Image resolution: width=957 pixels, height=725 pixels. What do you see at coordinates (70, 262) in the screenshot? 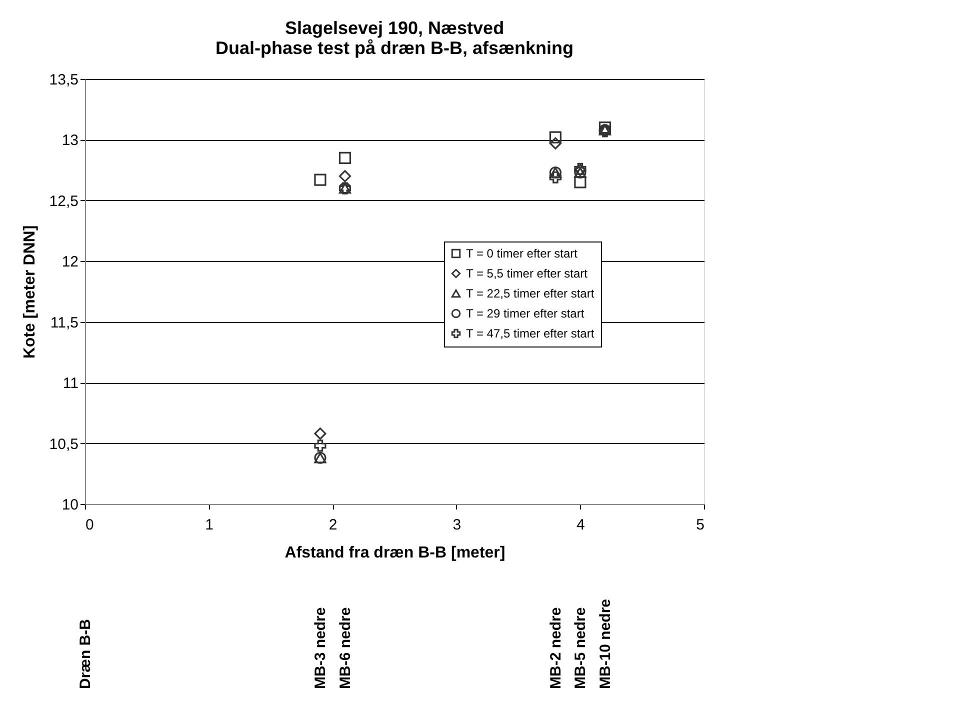
I see `y-tick-label: 12` at bounding box center [70, 262].